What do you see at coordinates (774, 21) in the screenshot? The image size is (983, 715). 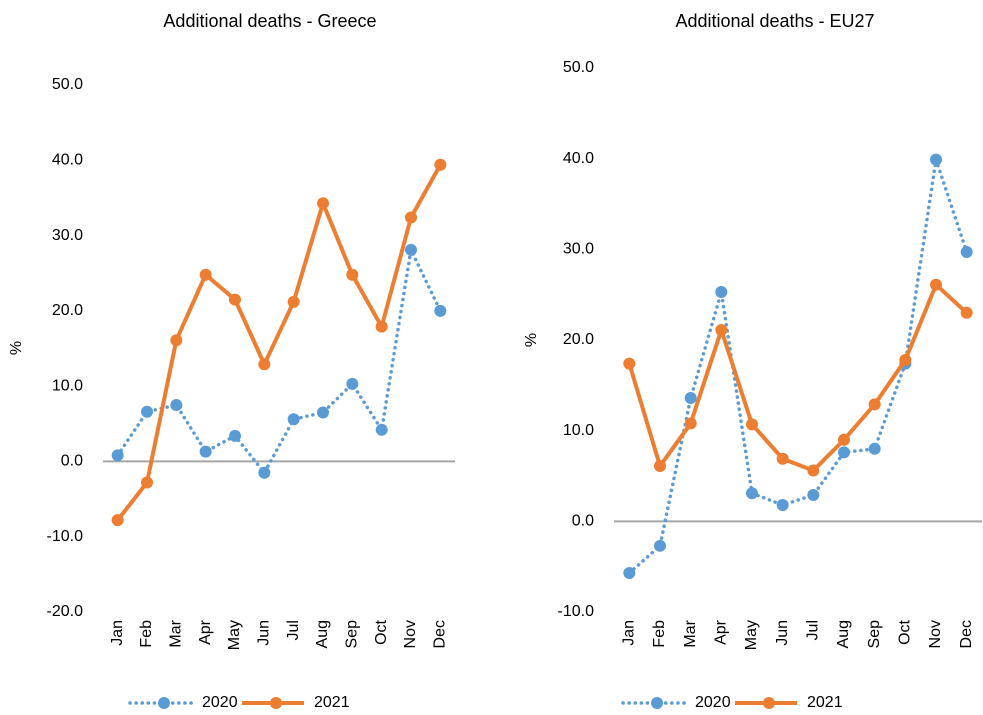 I see `chart-title: Additional deaths - EU27` at bounding box center [774, 21].